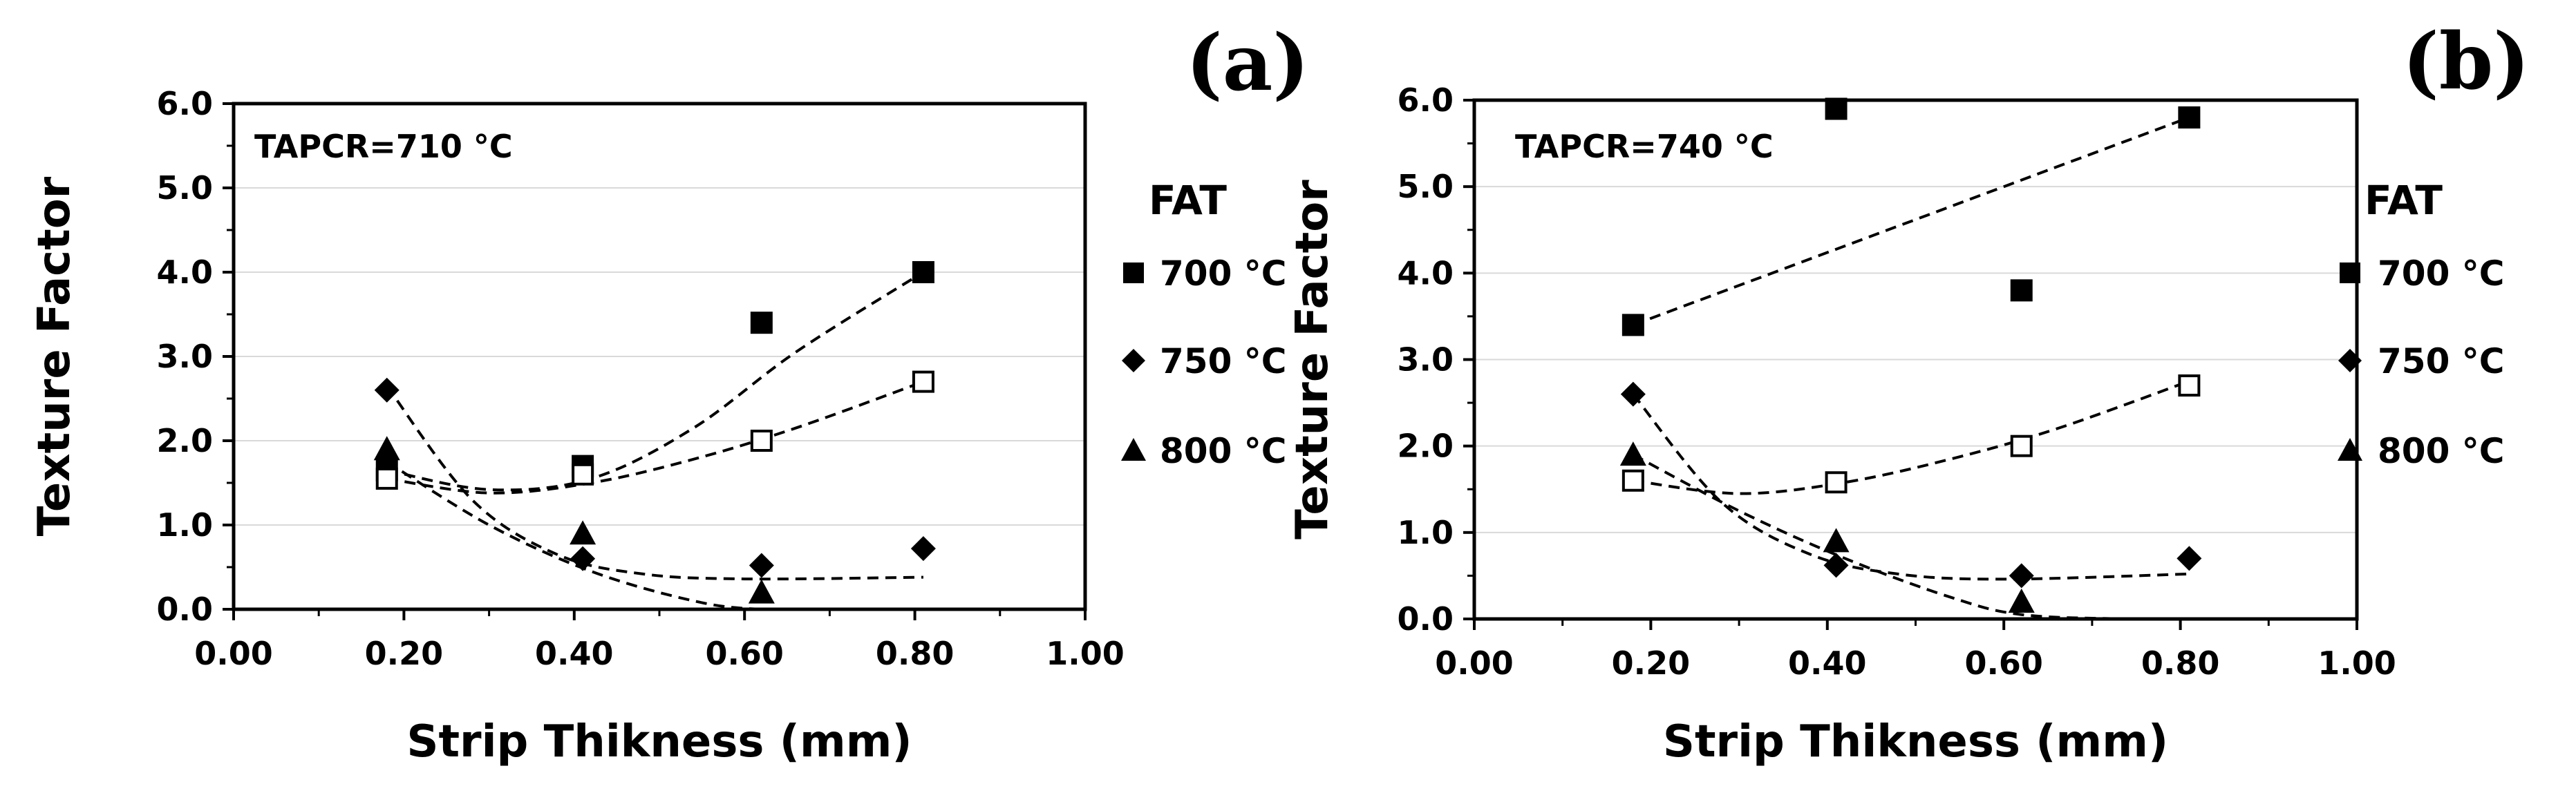 This screenshot has height=802, width=2576. What do you see at coordinates (383, 146) in the screenshot?
I see `tapcr-annotation: TAPCR=710 °C` at bounding box center [383, 146].